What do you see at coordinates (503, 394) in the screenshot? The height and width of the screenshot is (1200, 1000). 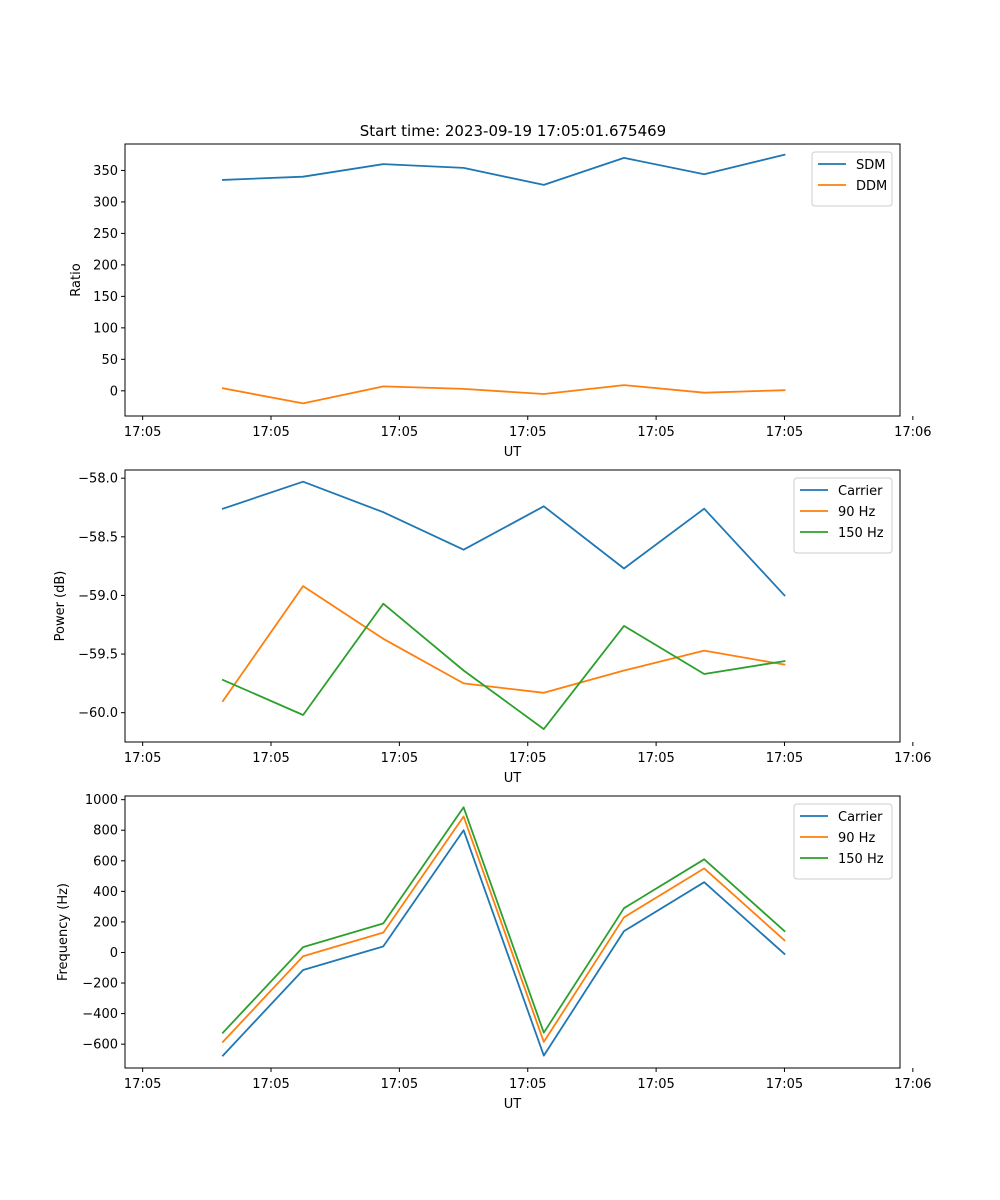 I see `series-line-ddm` at bounding box center [503, 394].